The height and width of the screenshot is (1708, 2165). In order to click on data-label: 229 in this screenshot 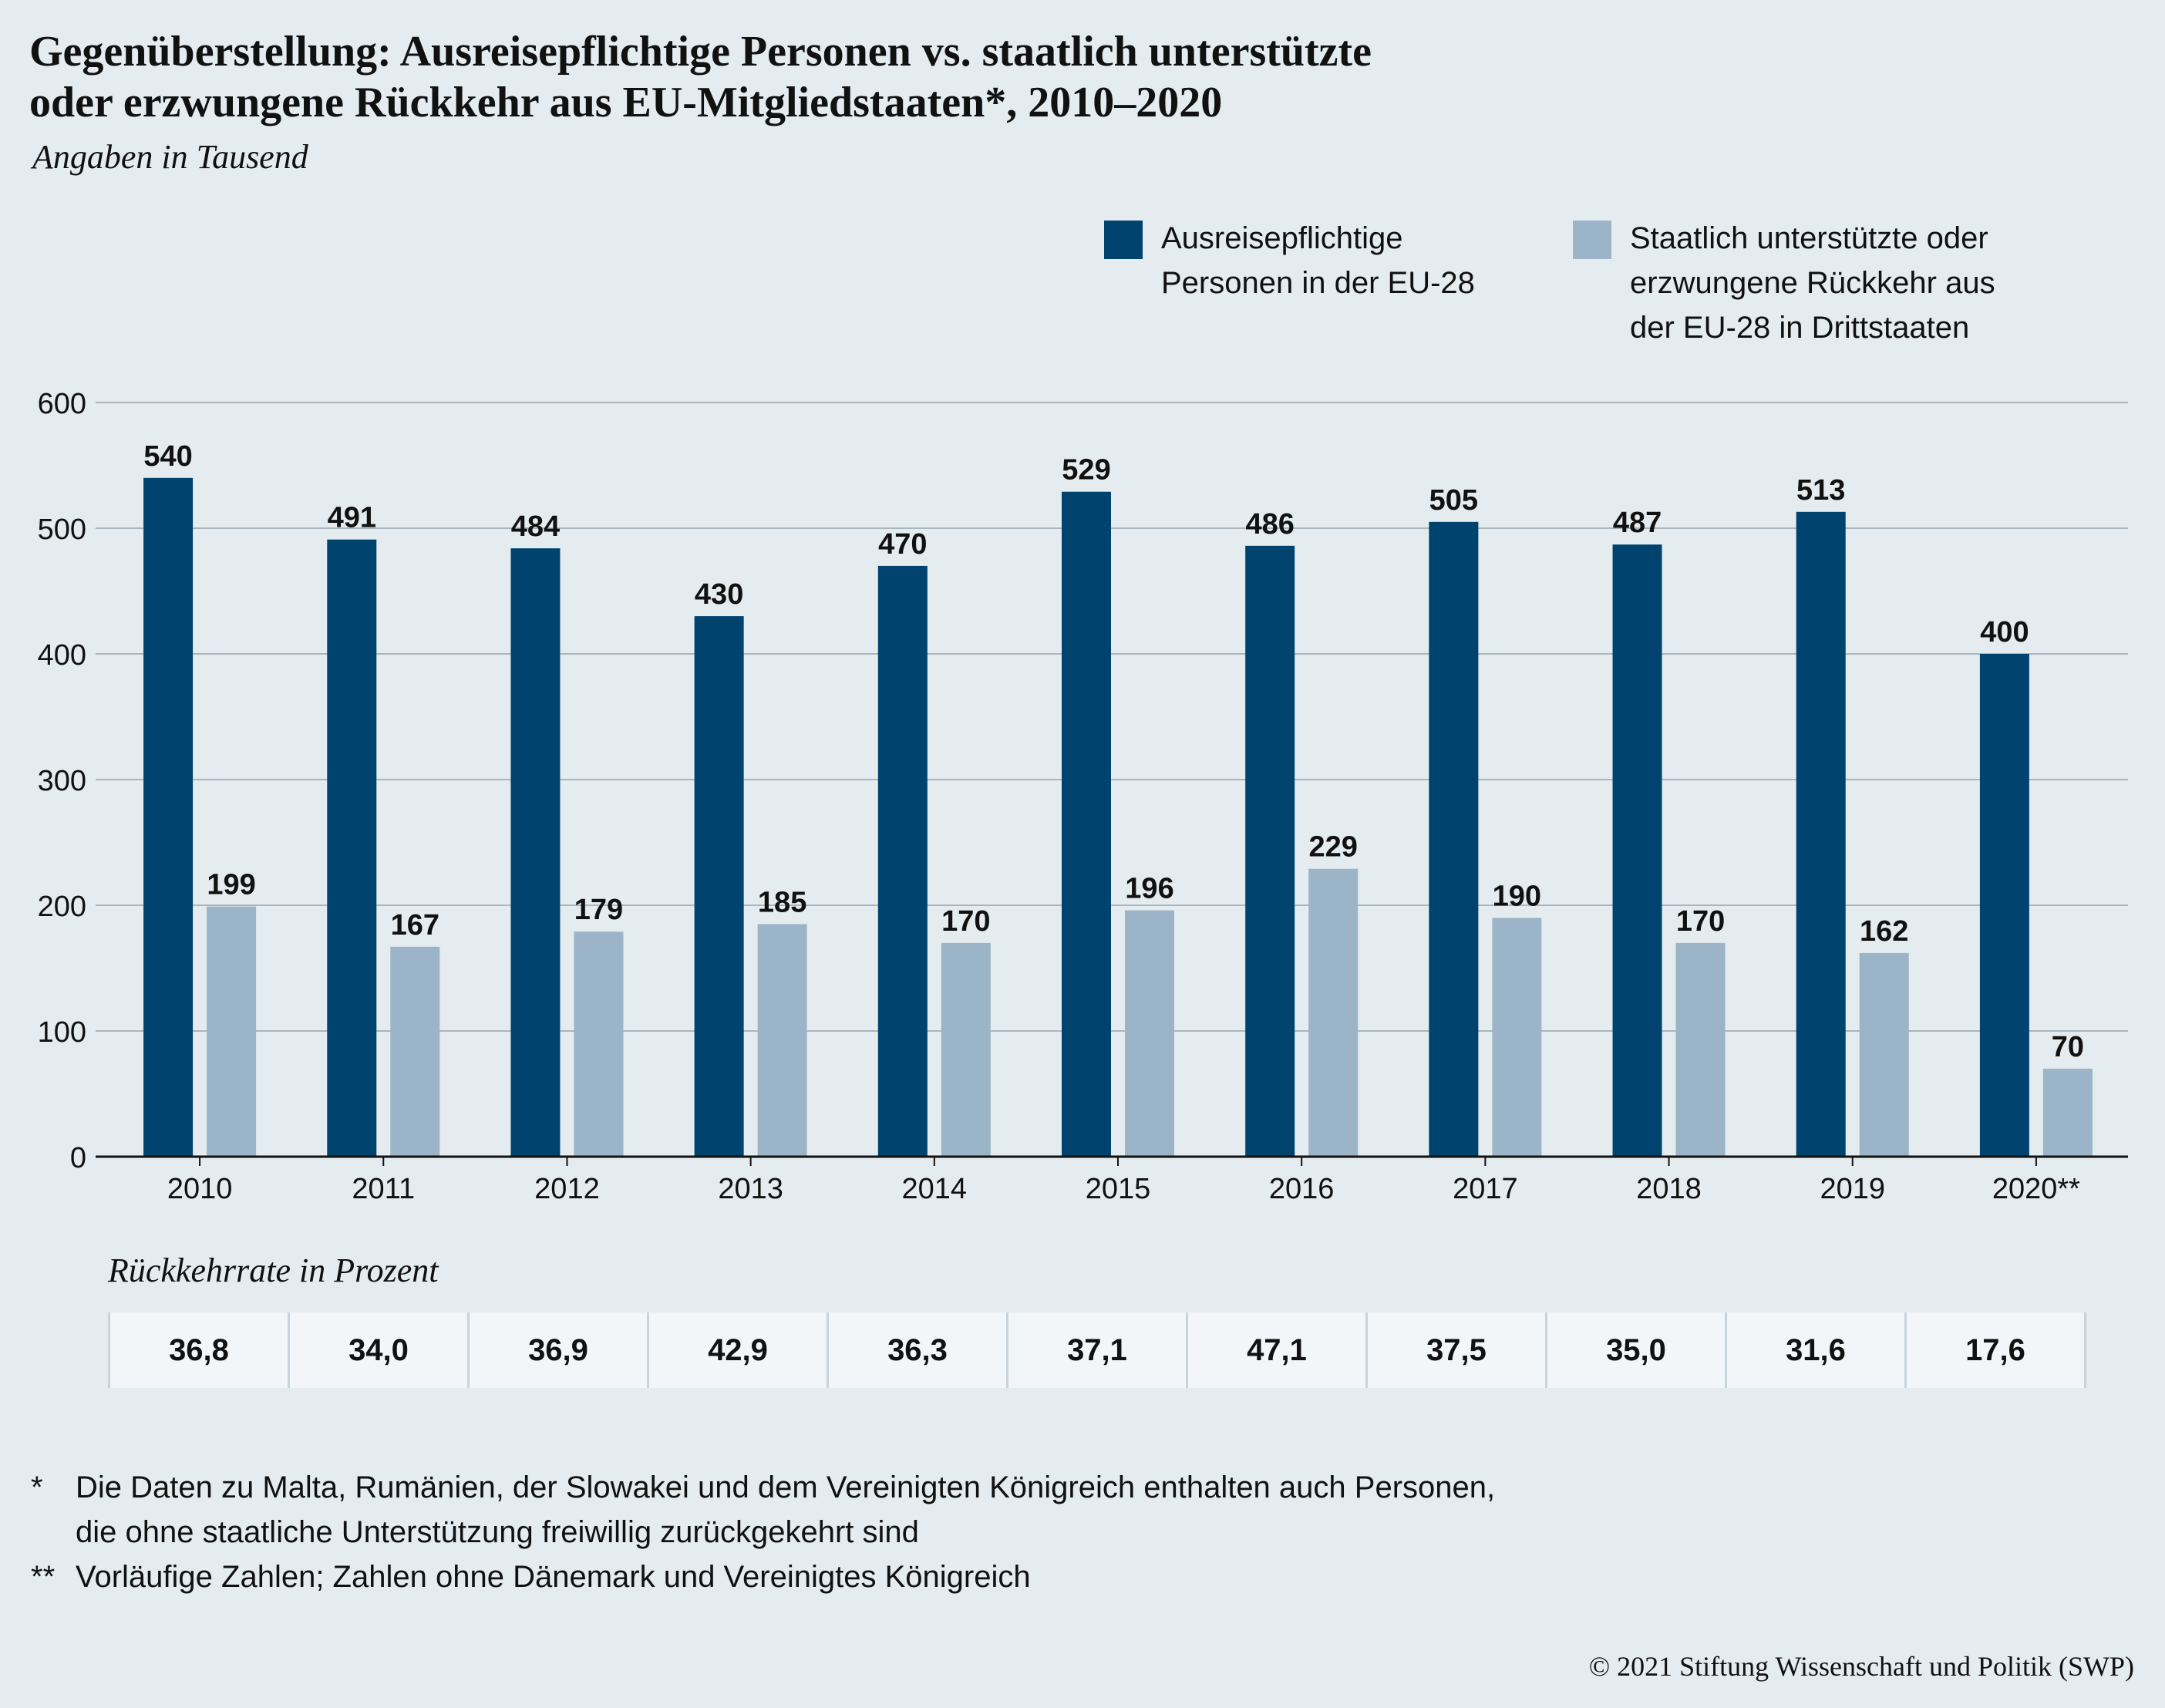, I will do `click(1332, 848)`.